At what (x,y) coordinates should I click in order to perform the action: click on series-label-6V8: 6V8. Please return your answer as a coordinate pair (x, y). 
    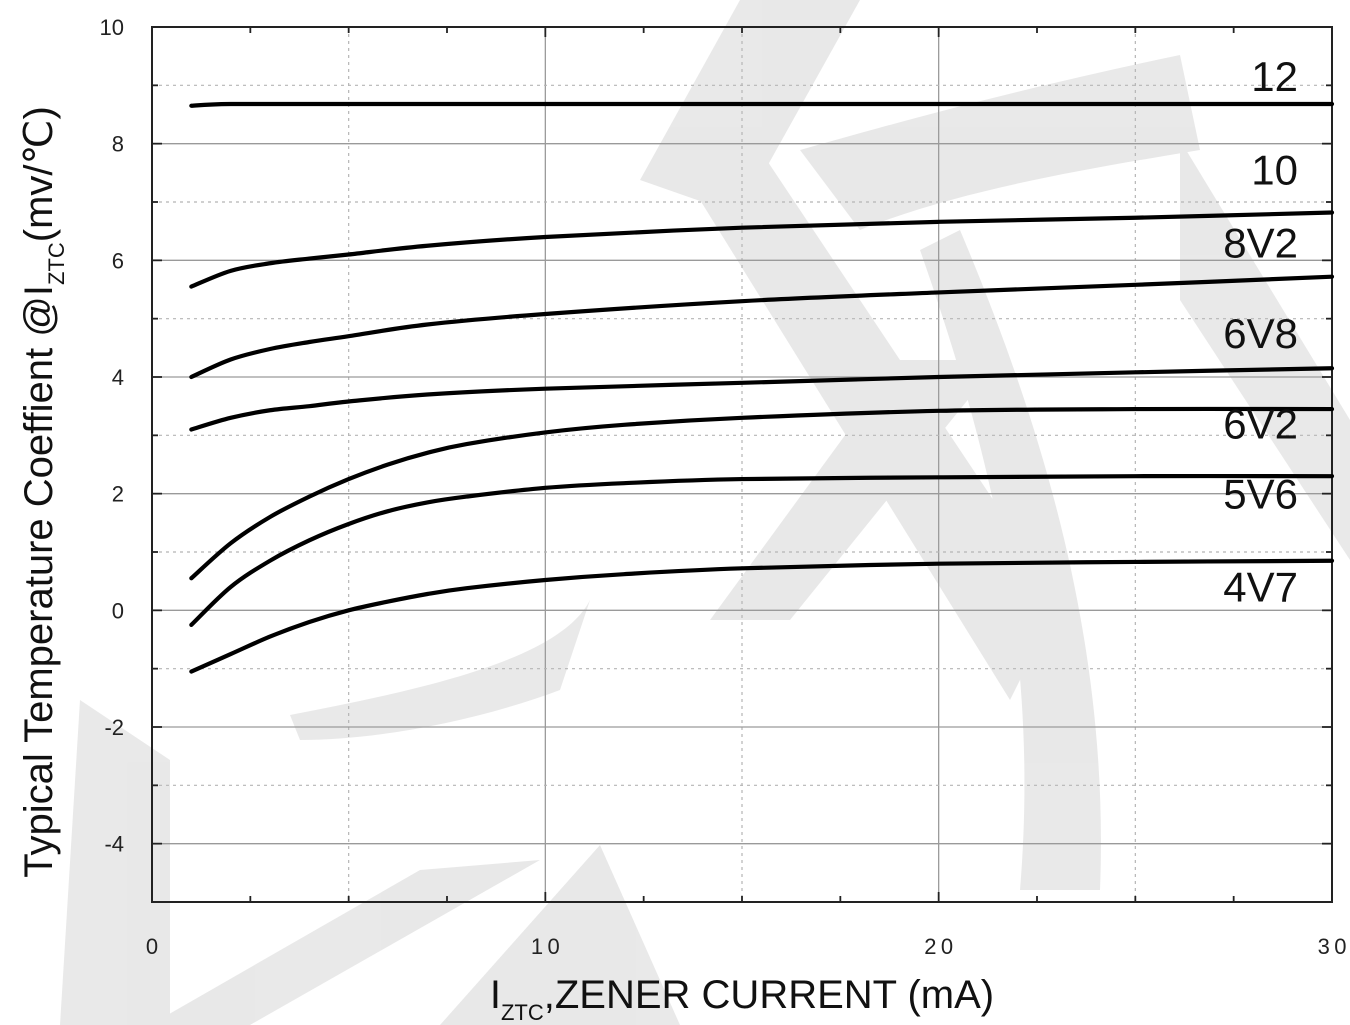
    Looking at the image, I should click on (1260, 333).